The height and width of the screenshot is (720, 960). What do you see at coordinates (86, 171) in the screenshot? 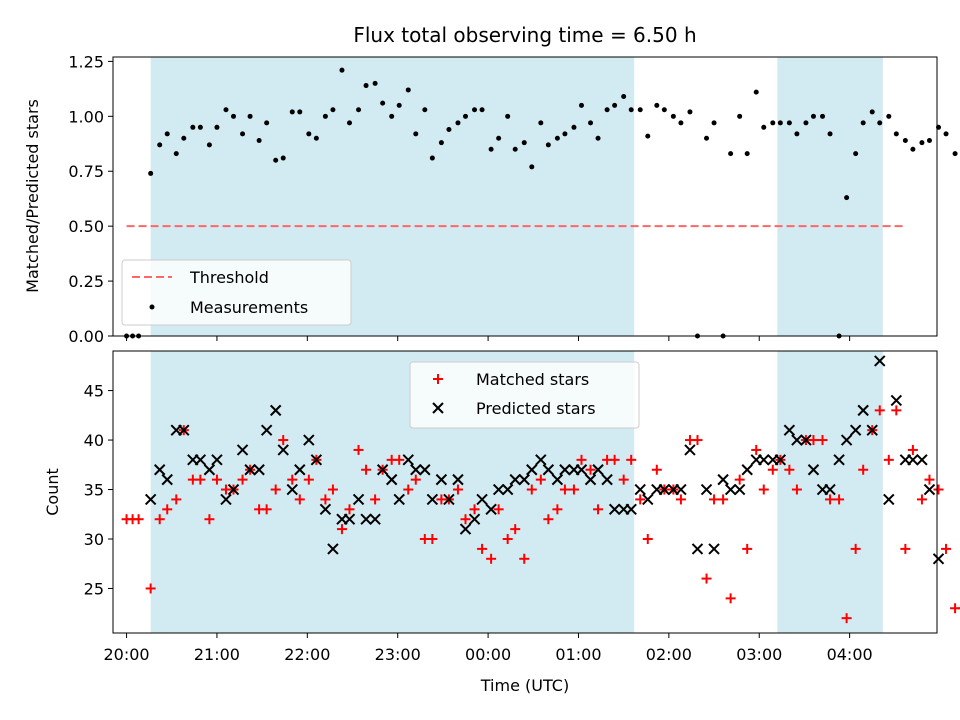
I see `top-y-tick-label: 0.75` at bounding box center [86, 171].